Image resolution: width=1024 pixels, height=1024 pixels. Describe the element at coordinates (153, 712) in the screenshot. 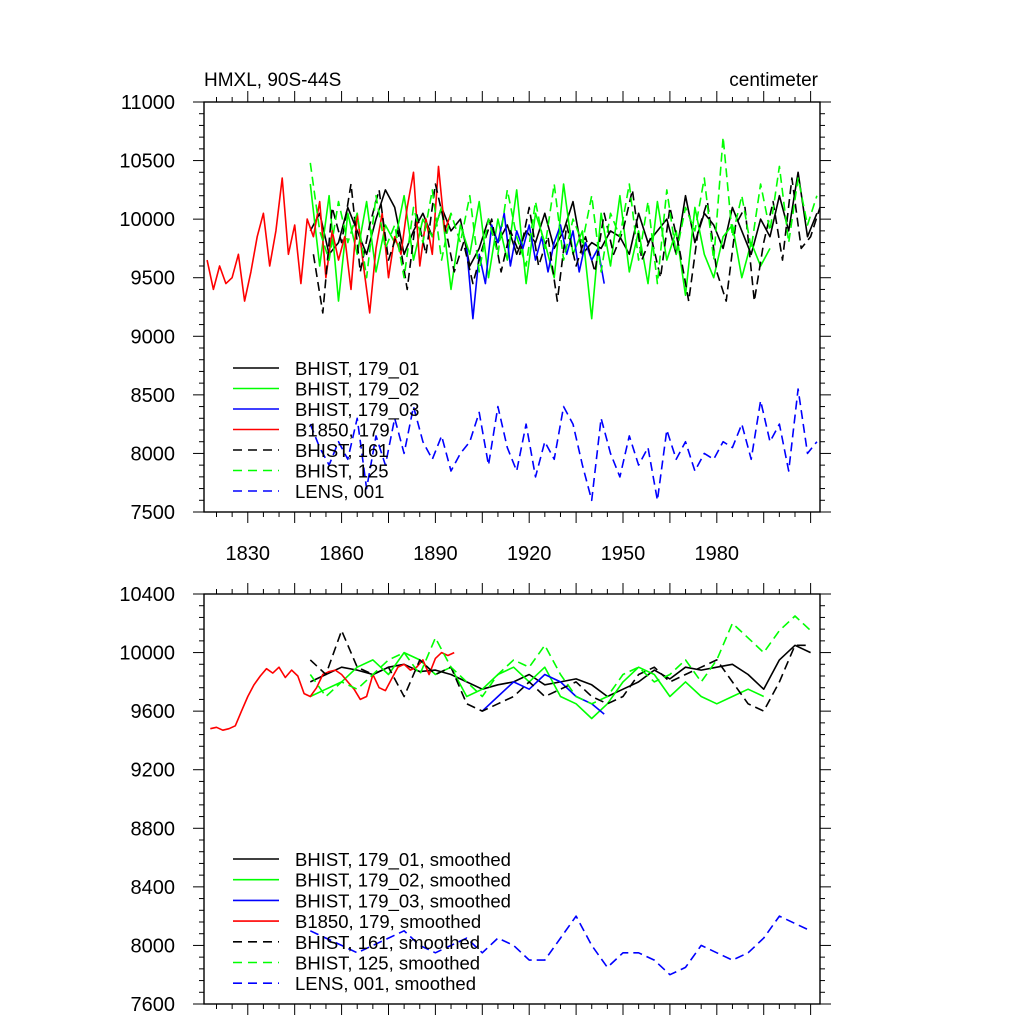

I see `y-tick-label: 9600` at that location.